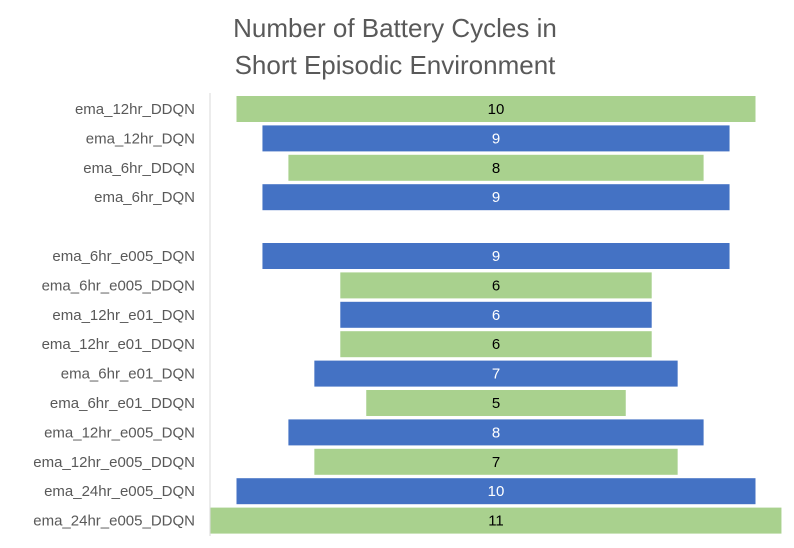 The height and width of the screenshot is (548, 794). What do you see at coordinates (123, 256) in the screenshot?
I see `category-label: ema_6hr_e005_DQN` at bounding box center [123, 256].